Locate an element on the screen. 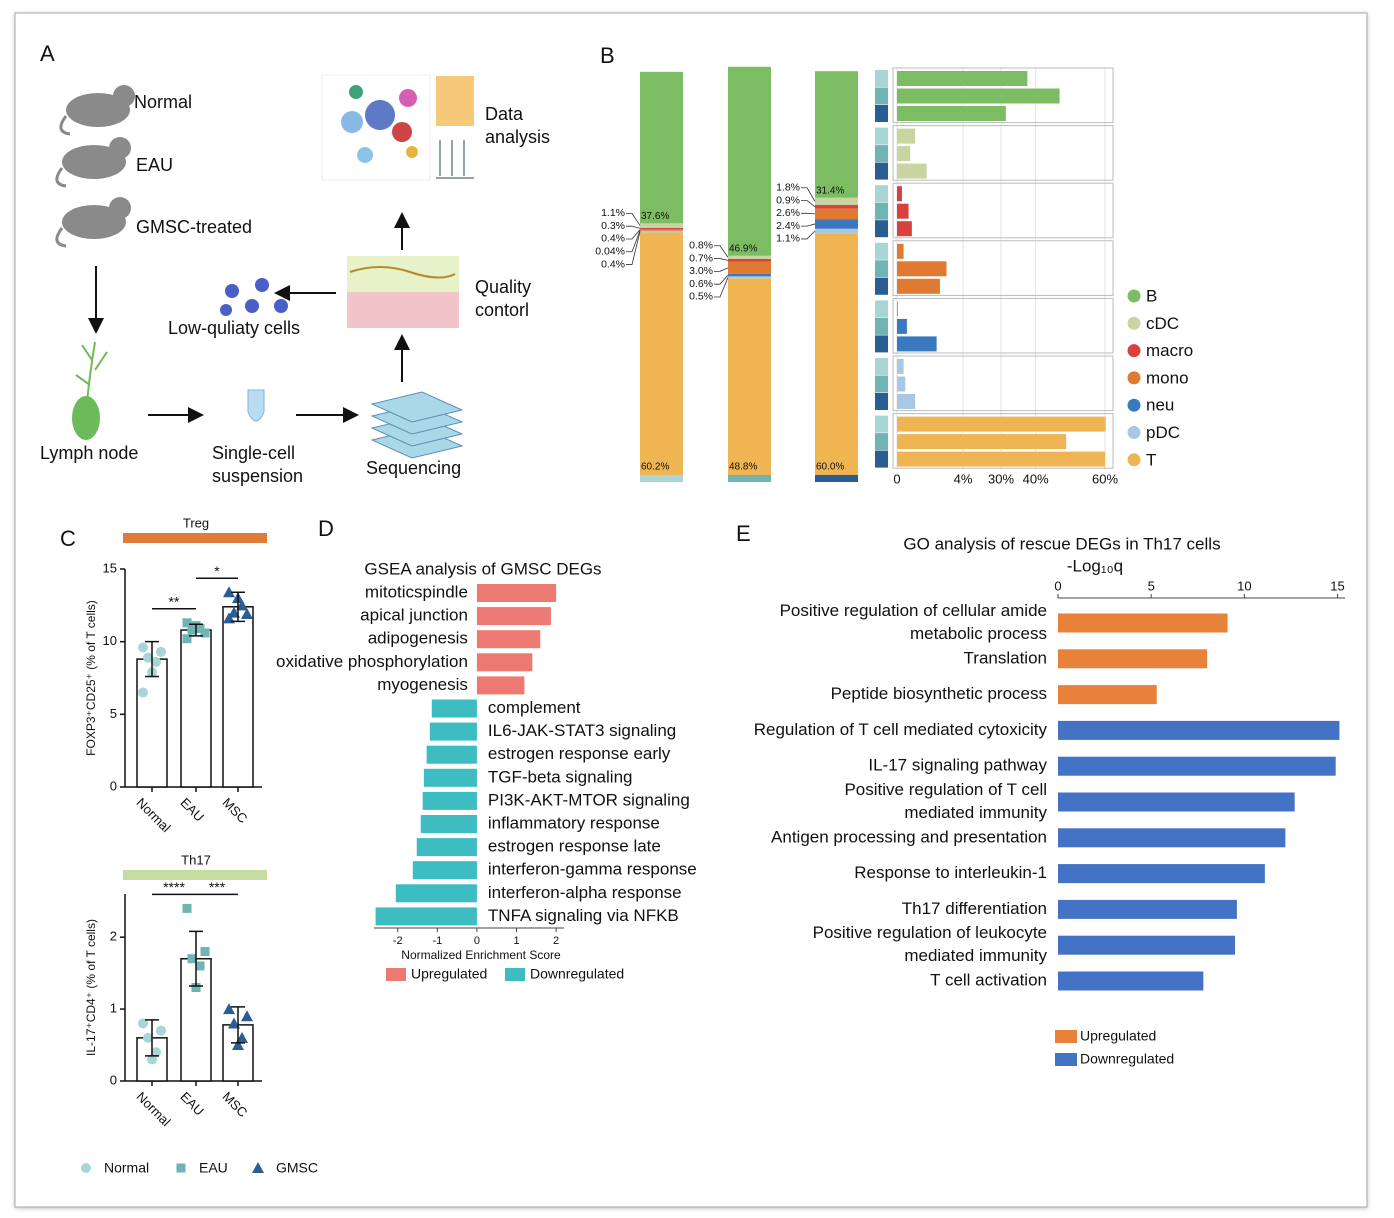  y-tick-label: 1 is located at coordinates (113, 1008).